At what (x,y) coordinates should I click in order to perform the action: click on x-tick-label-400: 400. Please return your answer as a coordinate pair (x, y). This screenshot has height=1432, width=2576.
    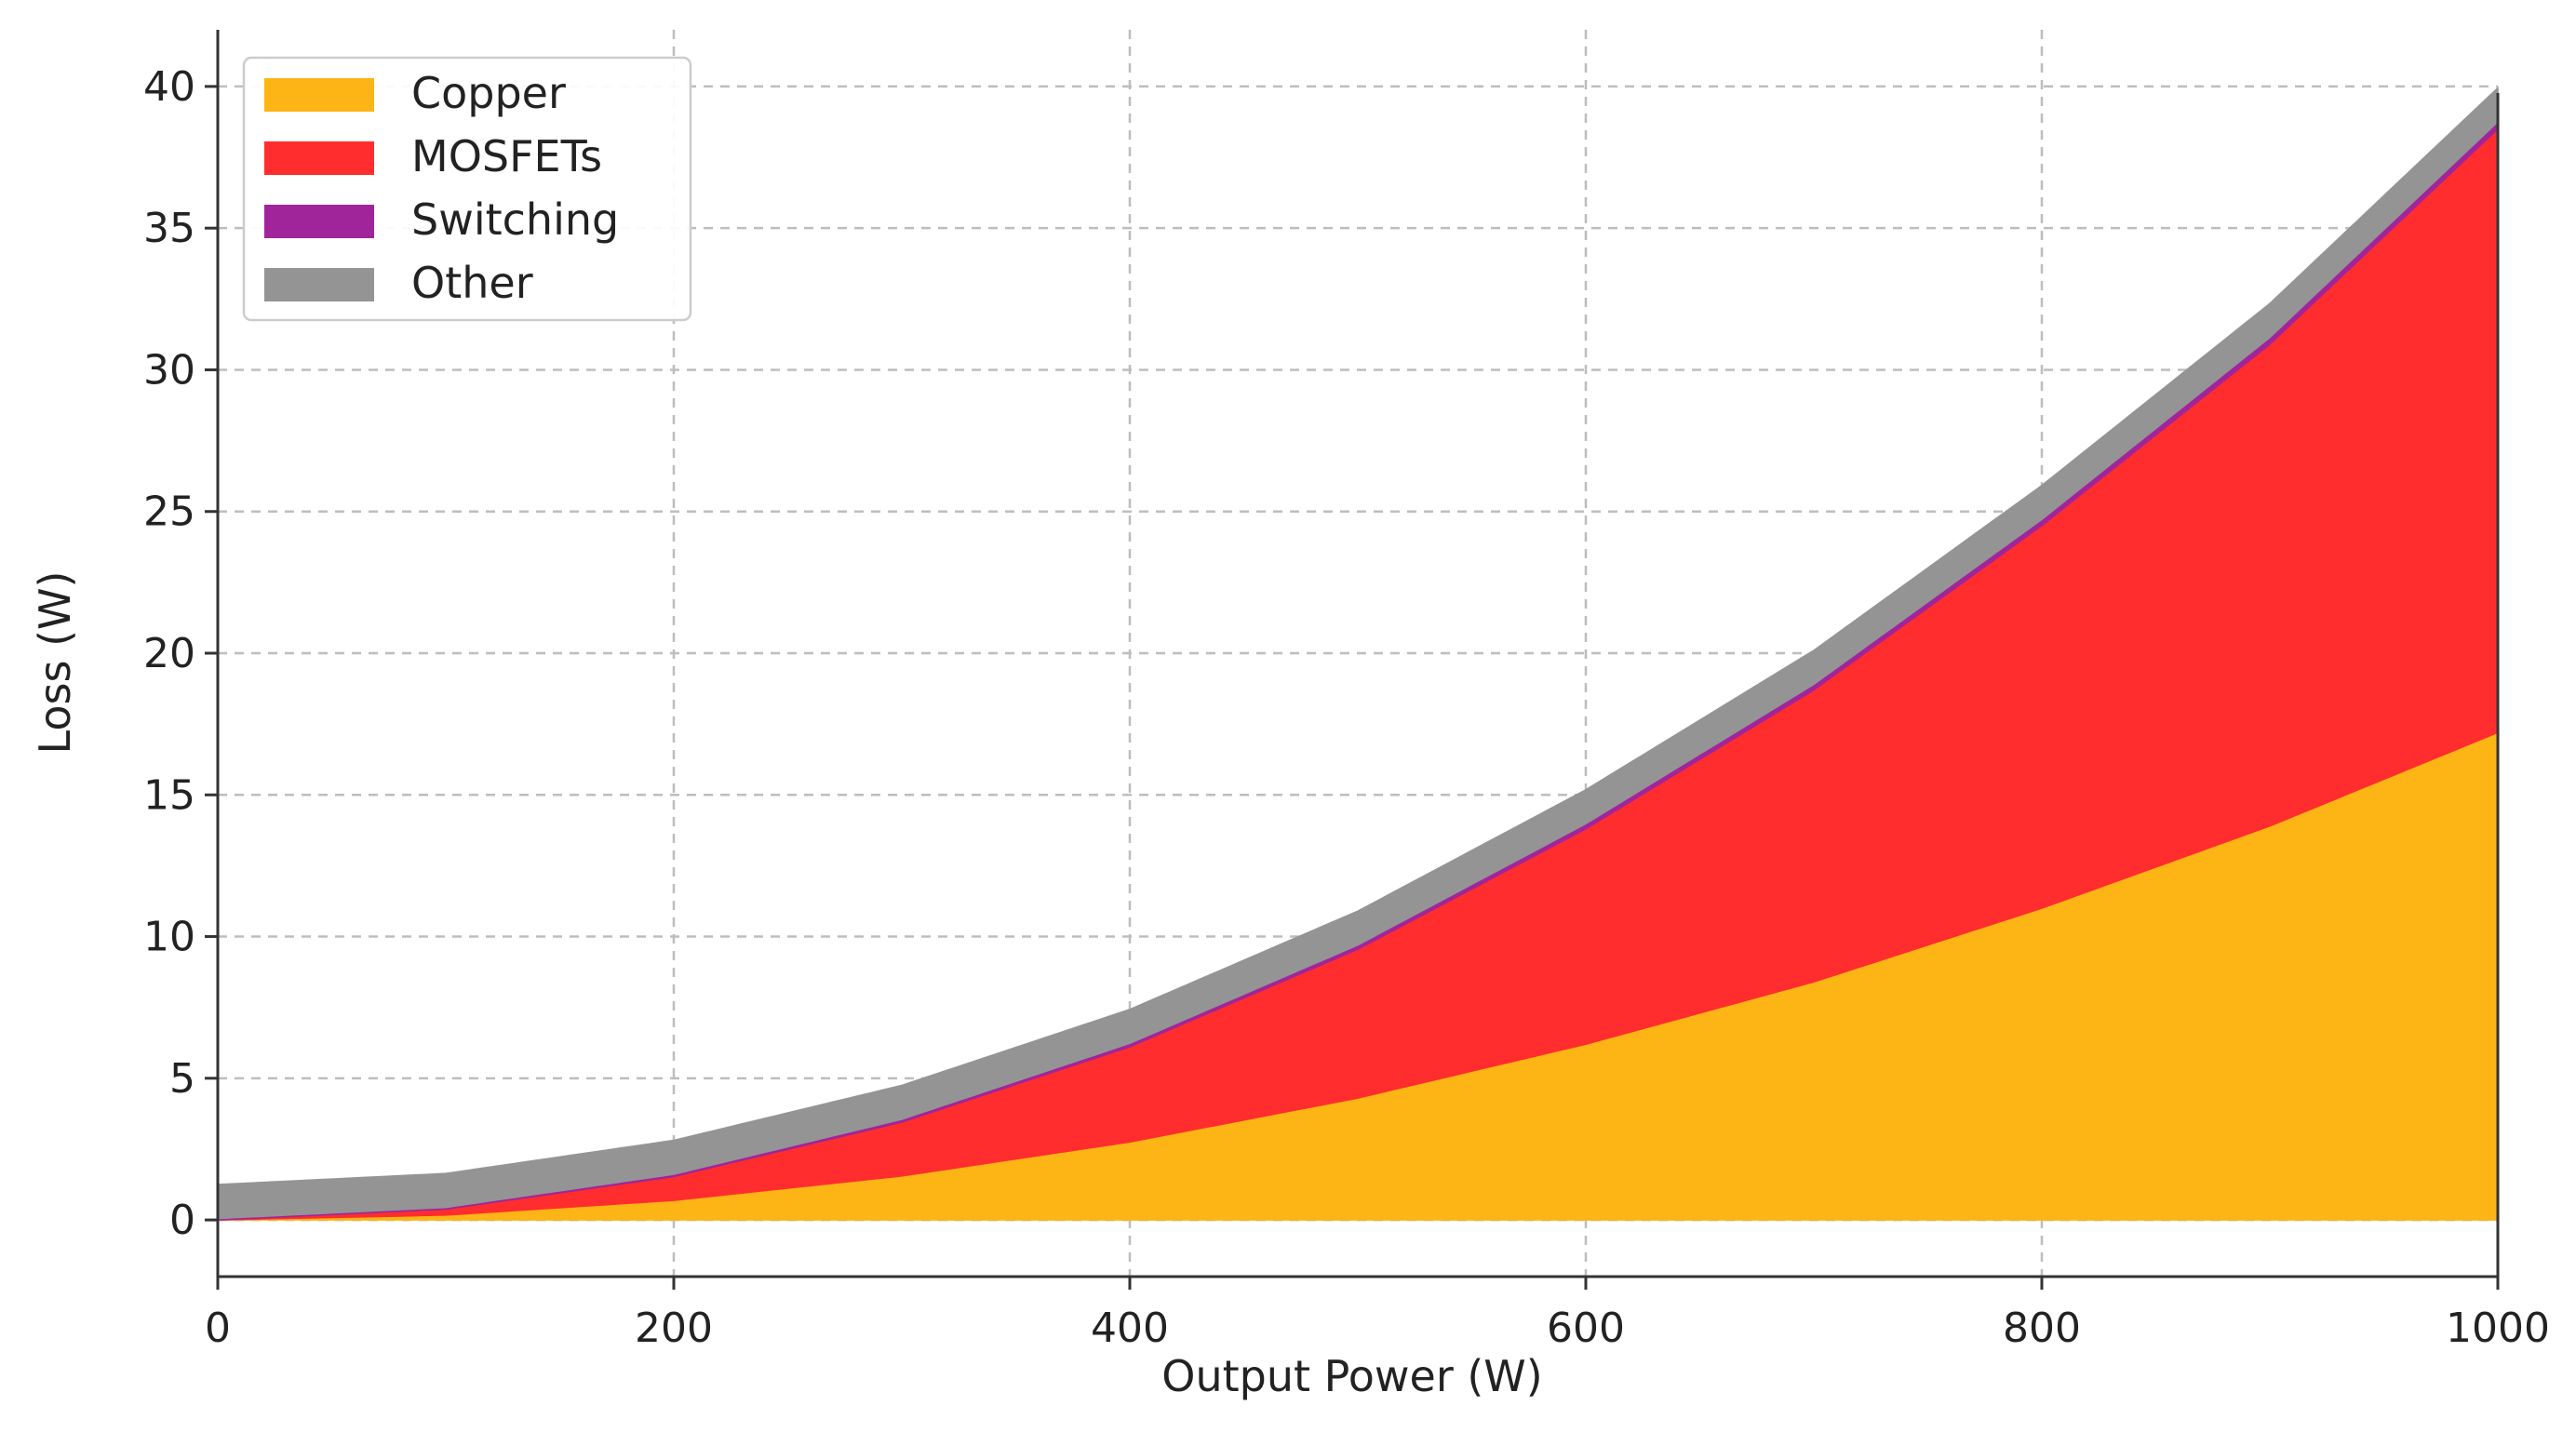
    Looking at the image, I should click on (1130, 1328).